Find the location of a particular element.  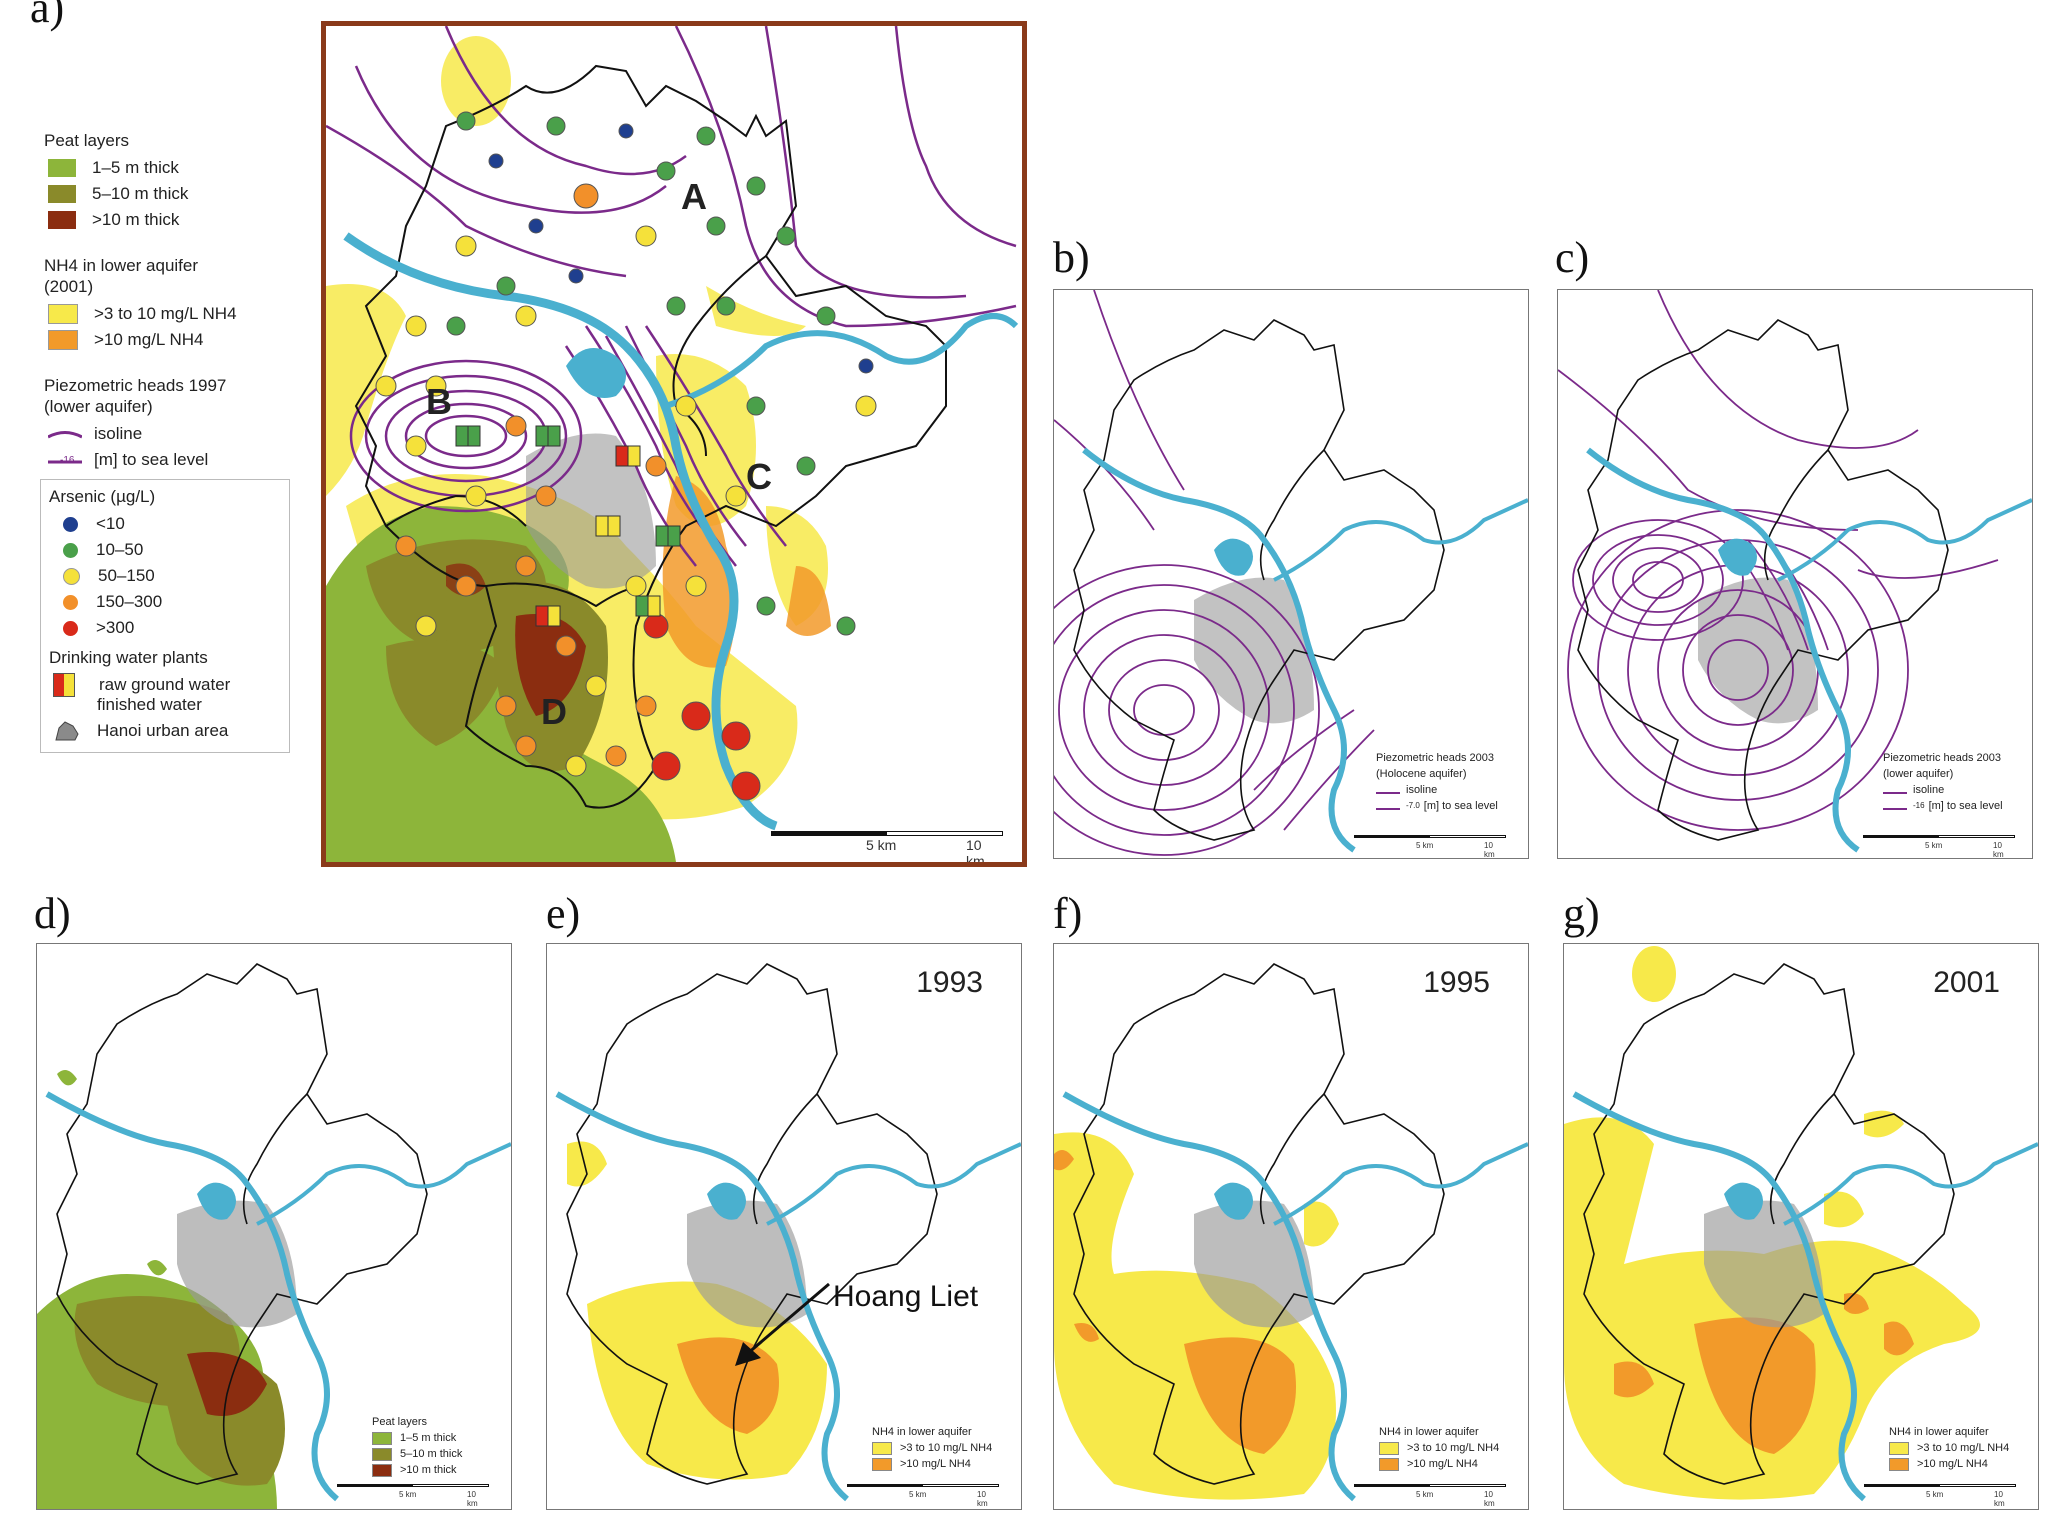

plant-icon is located at coordinates (64, 685).